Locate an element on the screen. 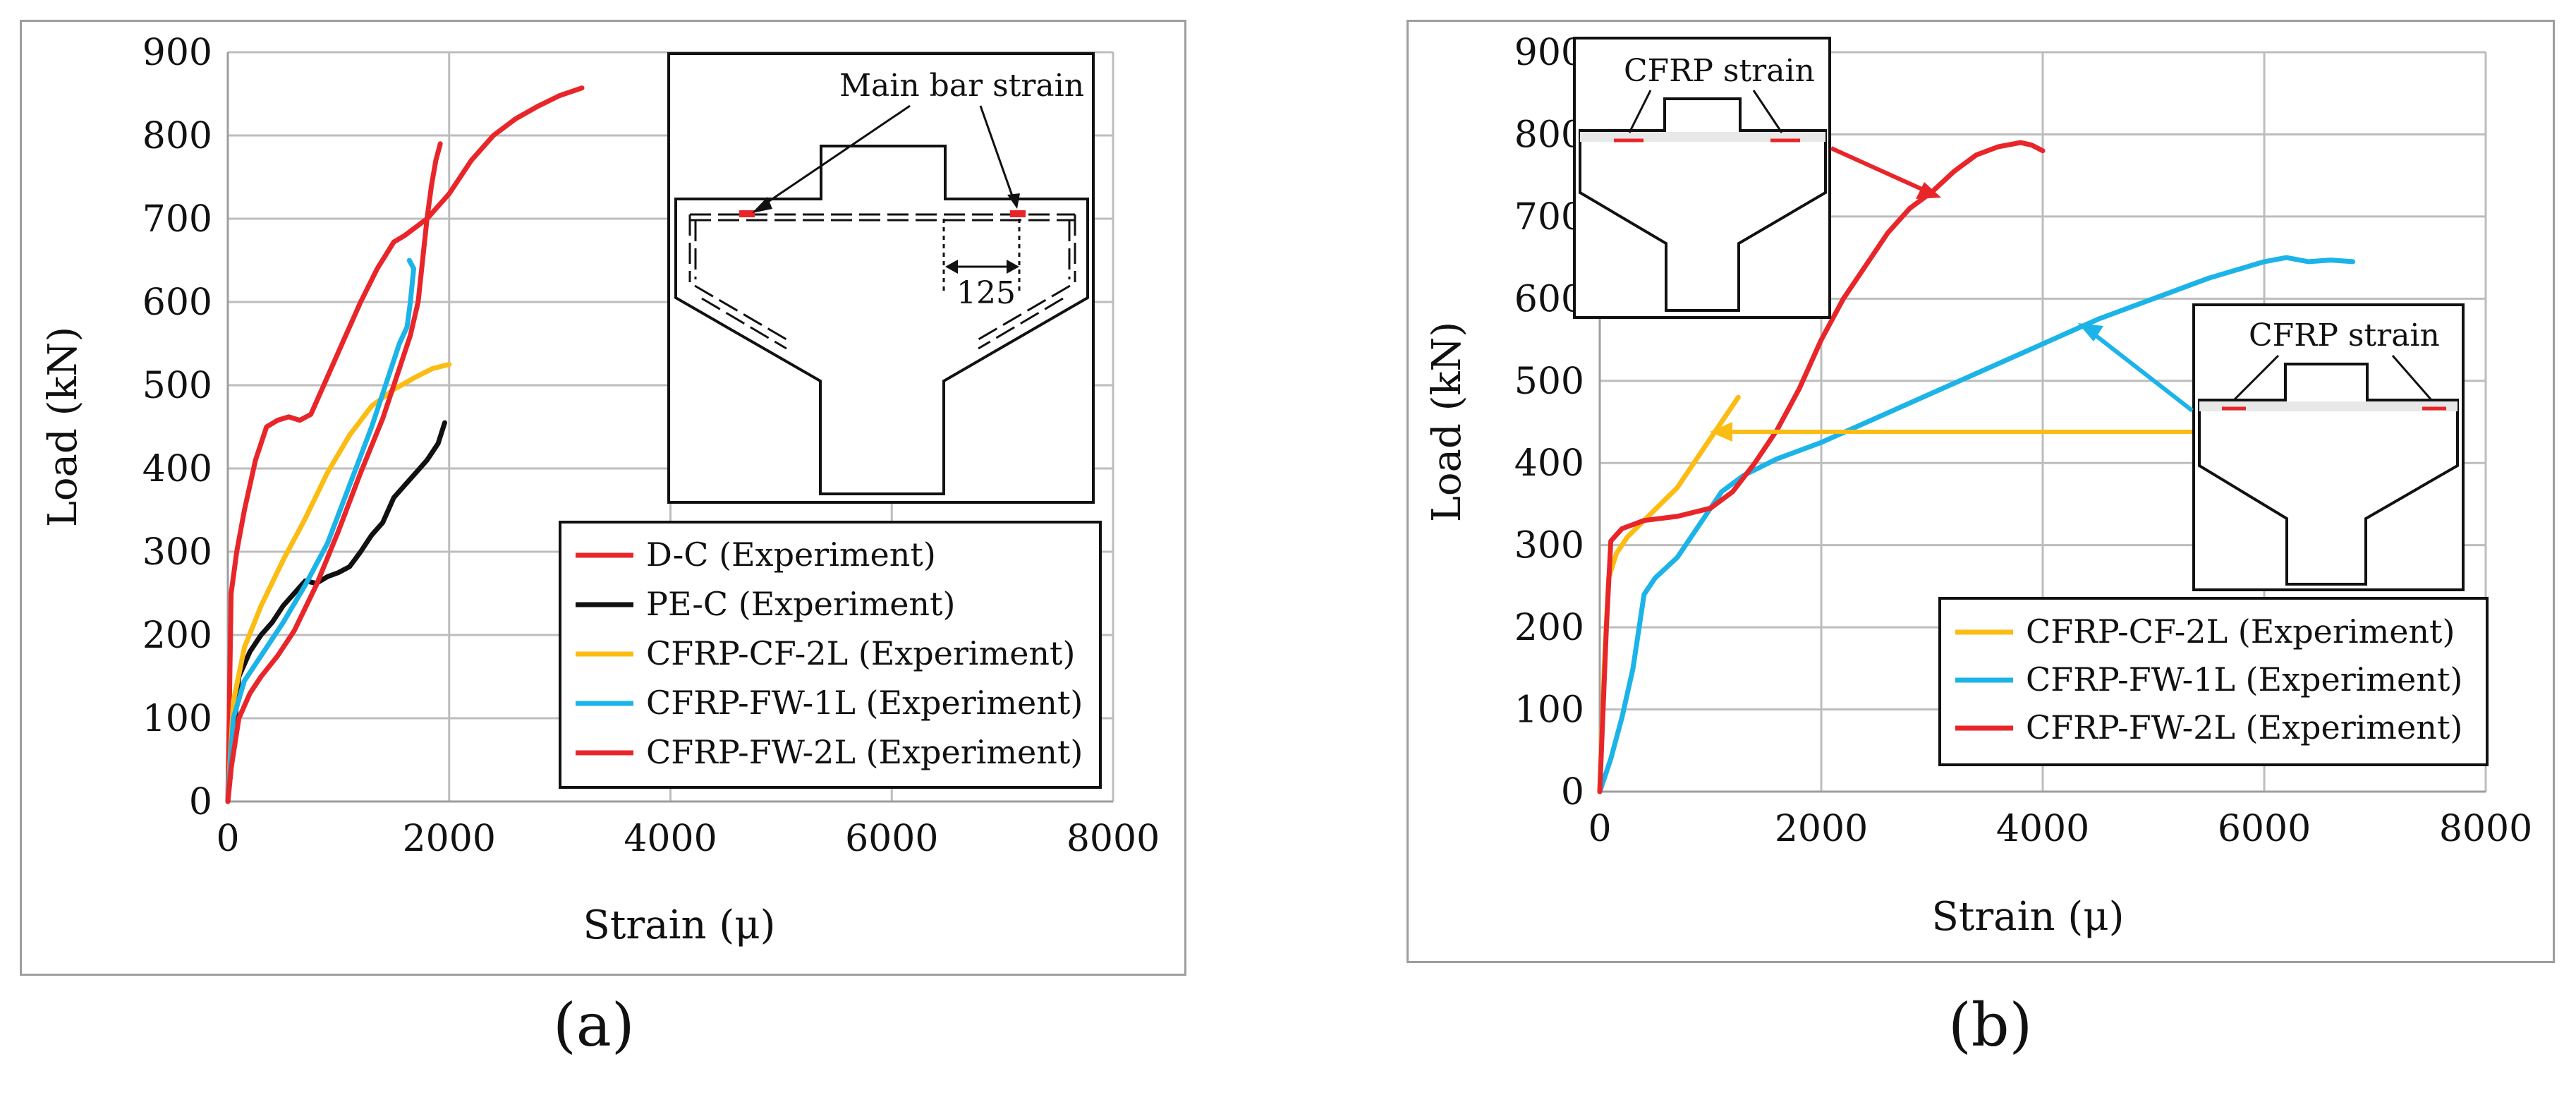 This screenshot has width=2576, height=1095. connector-arrowhead-red is located at coordinates (1928, 191).